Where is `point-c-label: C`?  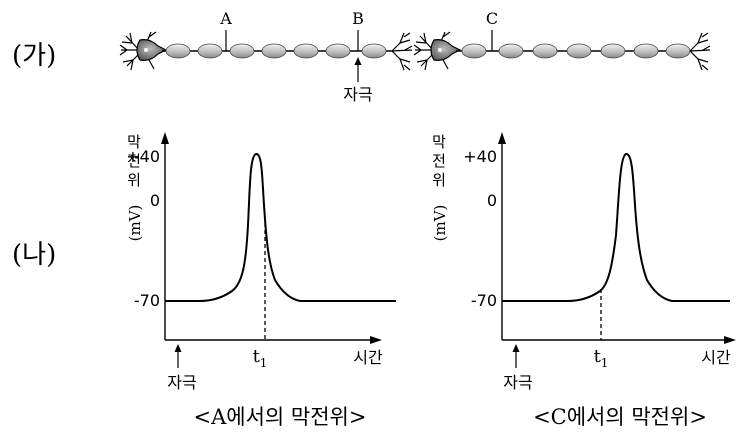
point-c-label: C is located at coordinates (492, 18).